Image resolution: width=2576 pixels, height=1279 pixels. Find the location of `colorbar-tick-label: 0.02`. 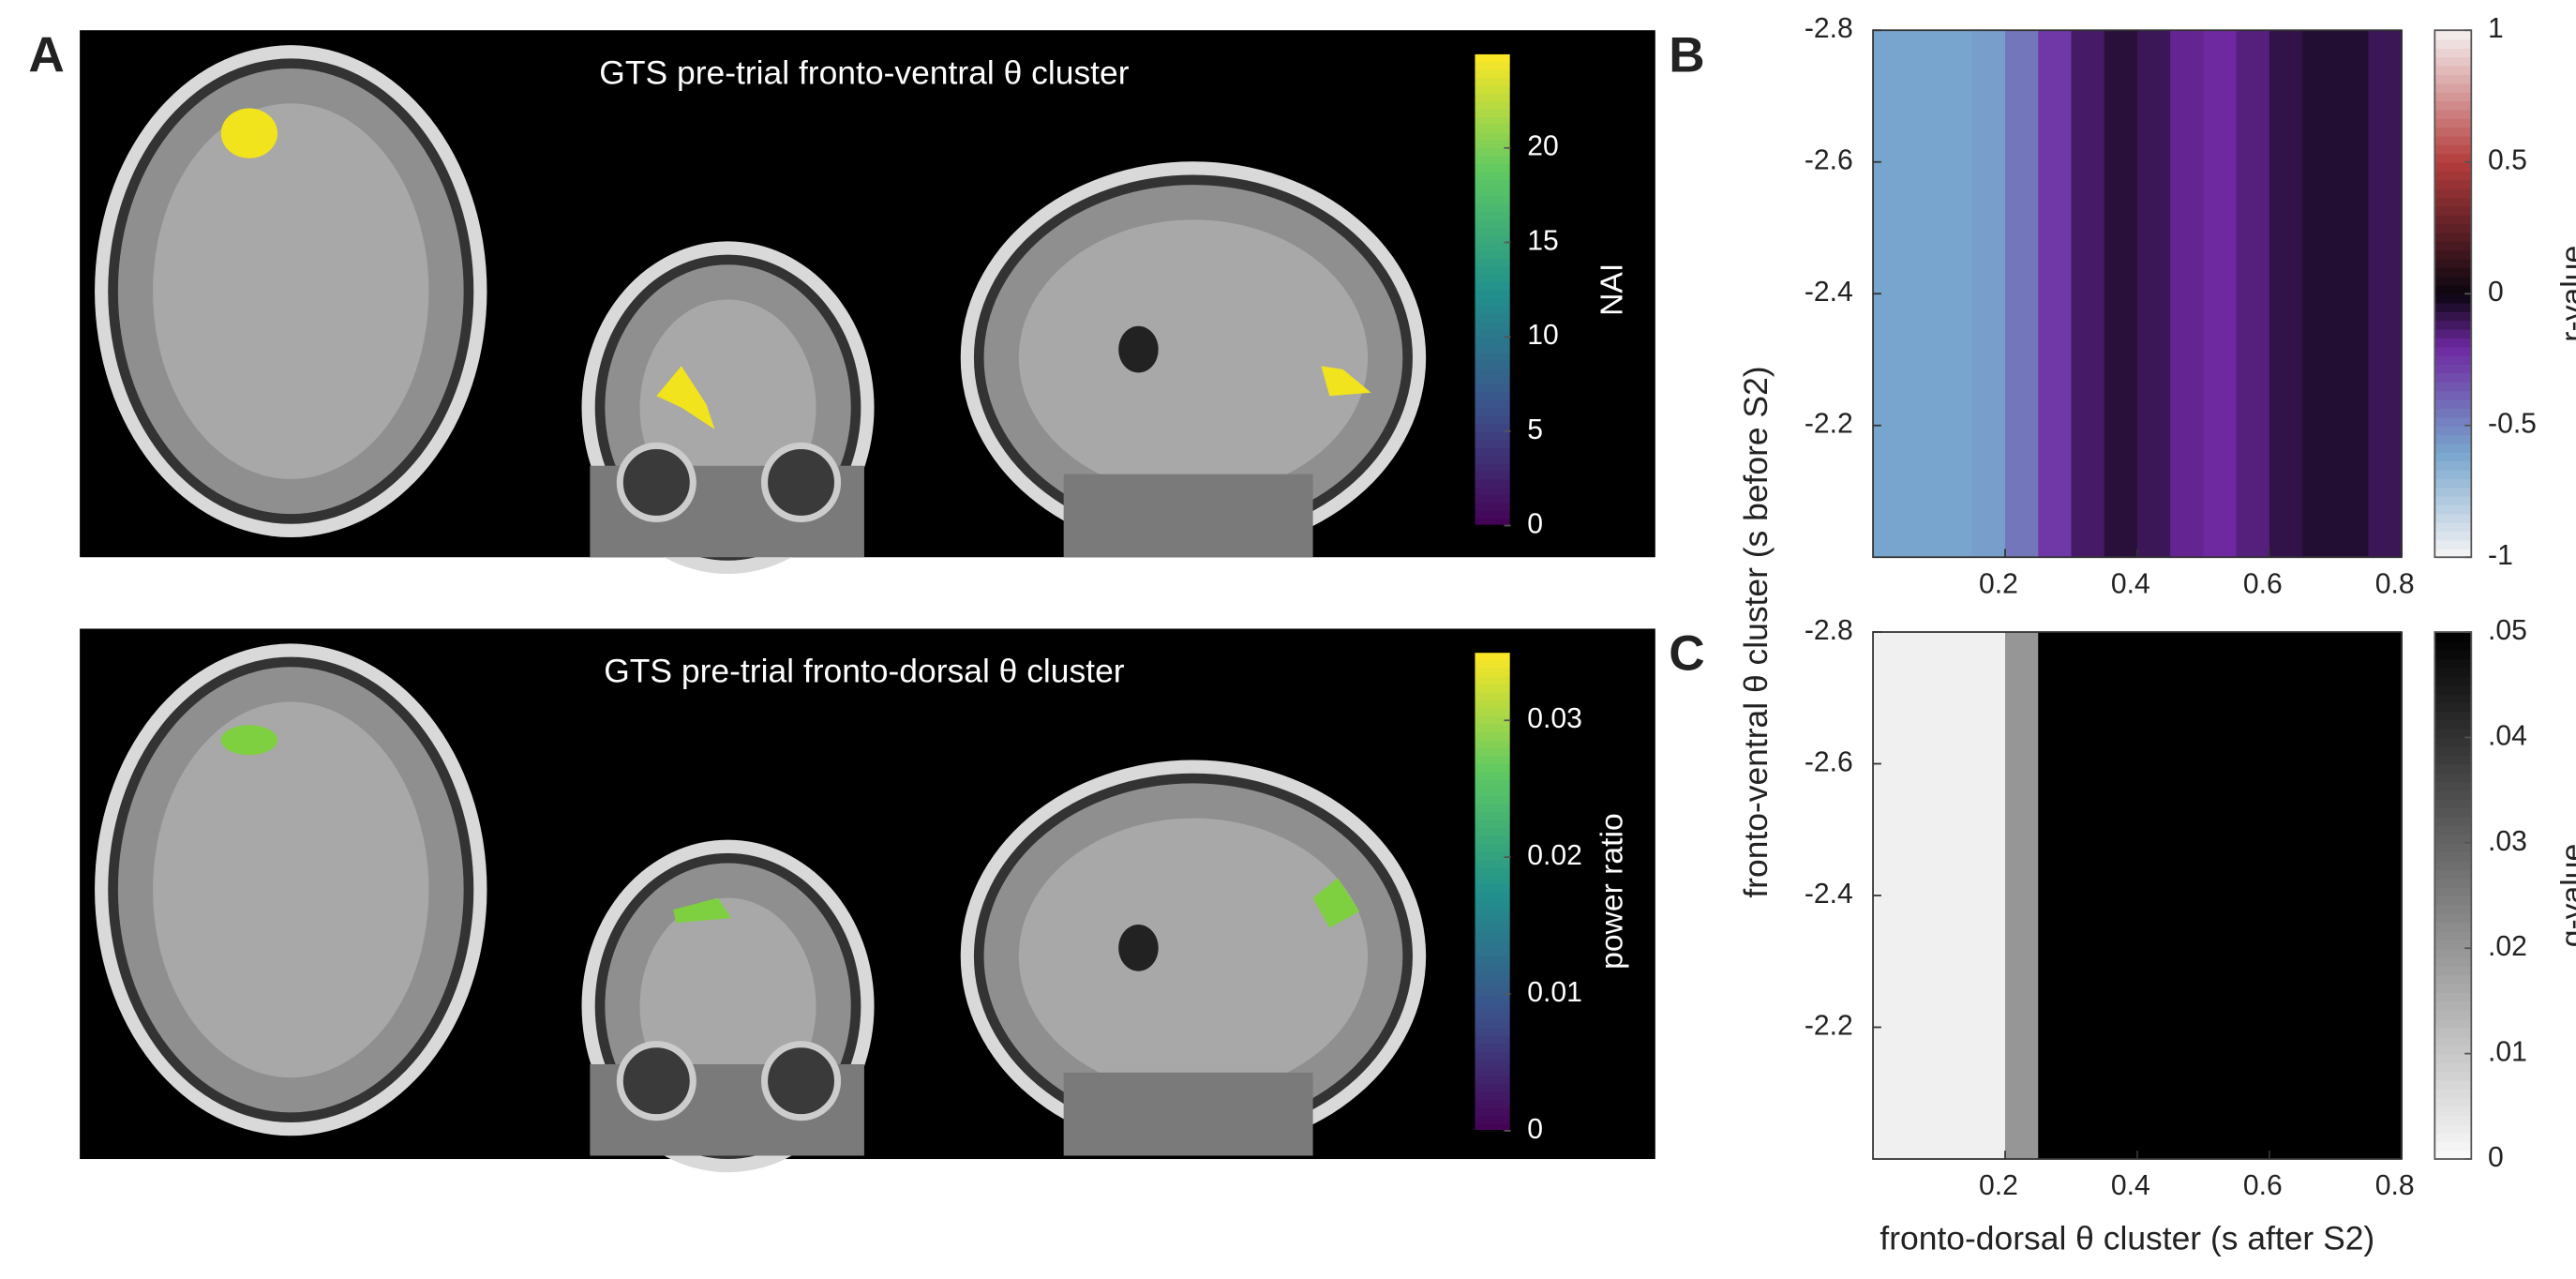

colorbar-tick-label: 0.02 is located at coordinates (1555, 855).